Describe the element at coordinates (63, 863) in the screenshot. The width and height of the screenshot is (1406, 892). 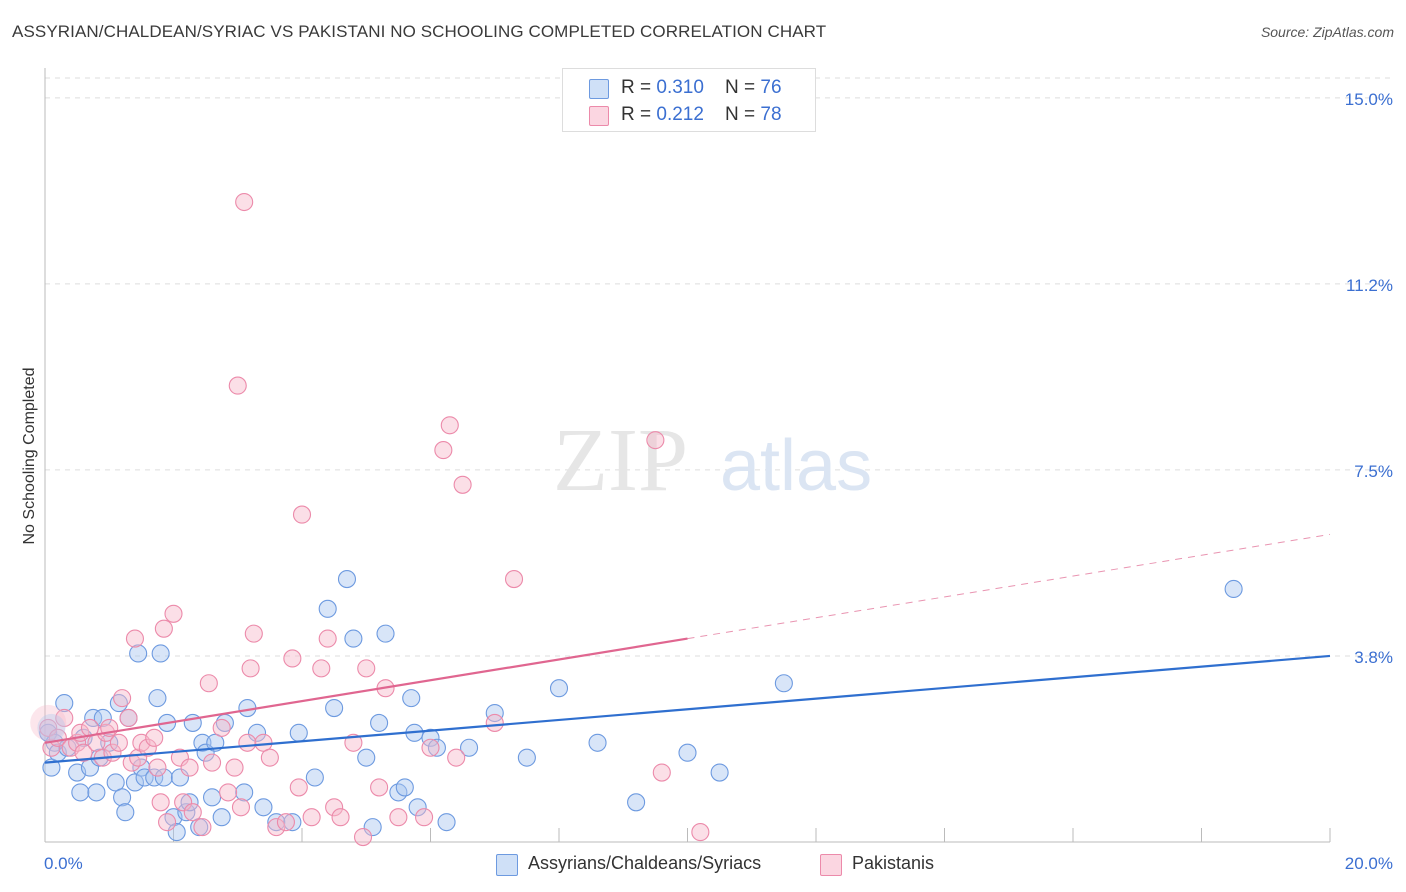
I see `x-tick-label-0: 0.0%` at that location.